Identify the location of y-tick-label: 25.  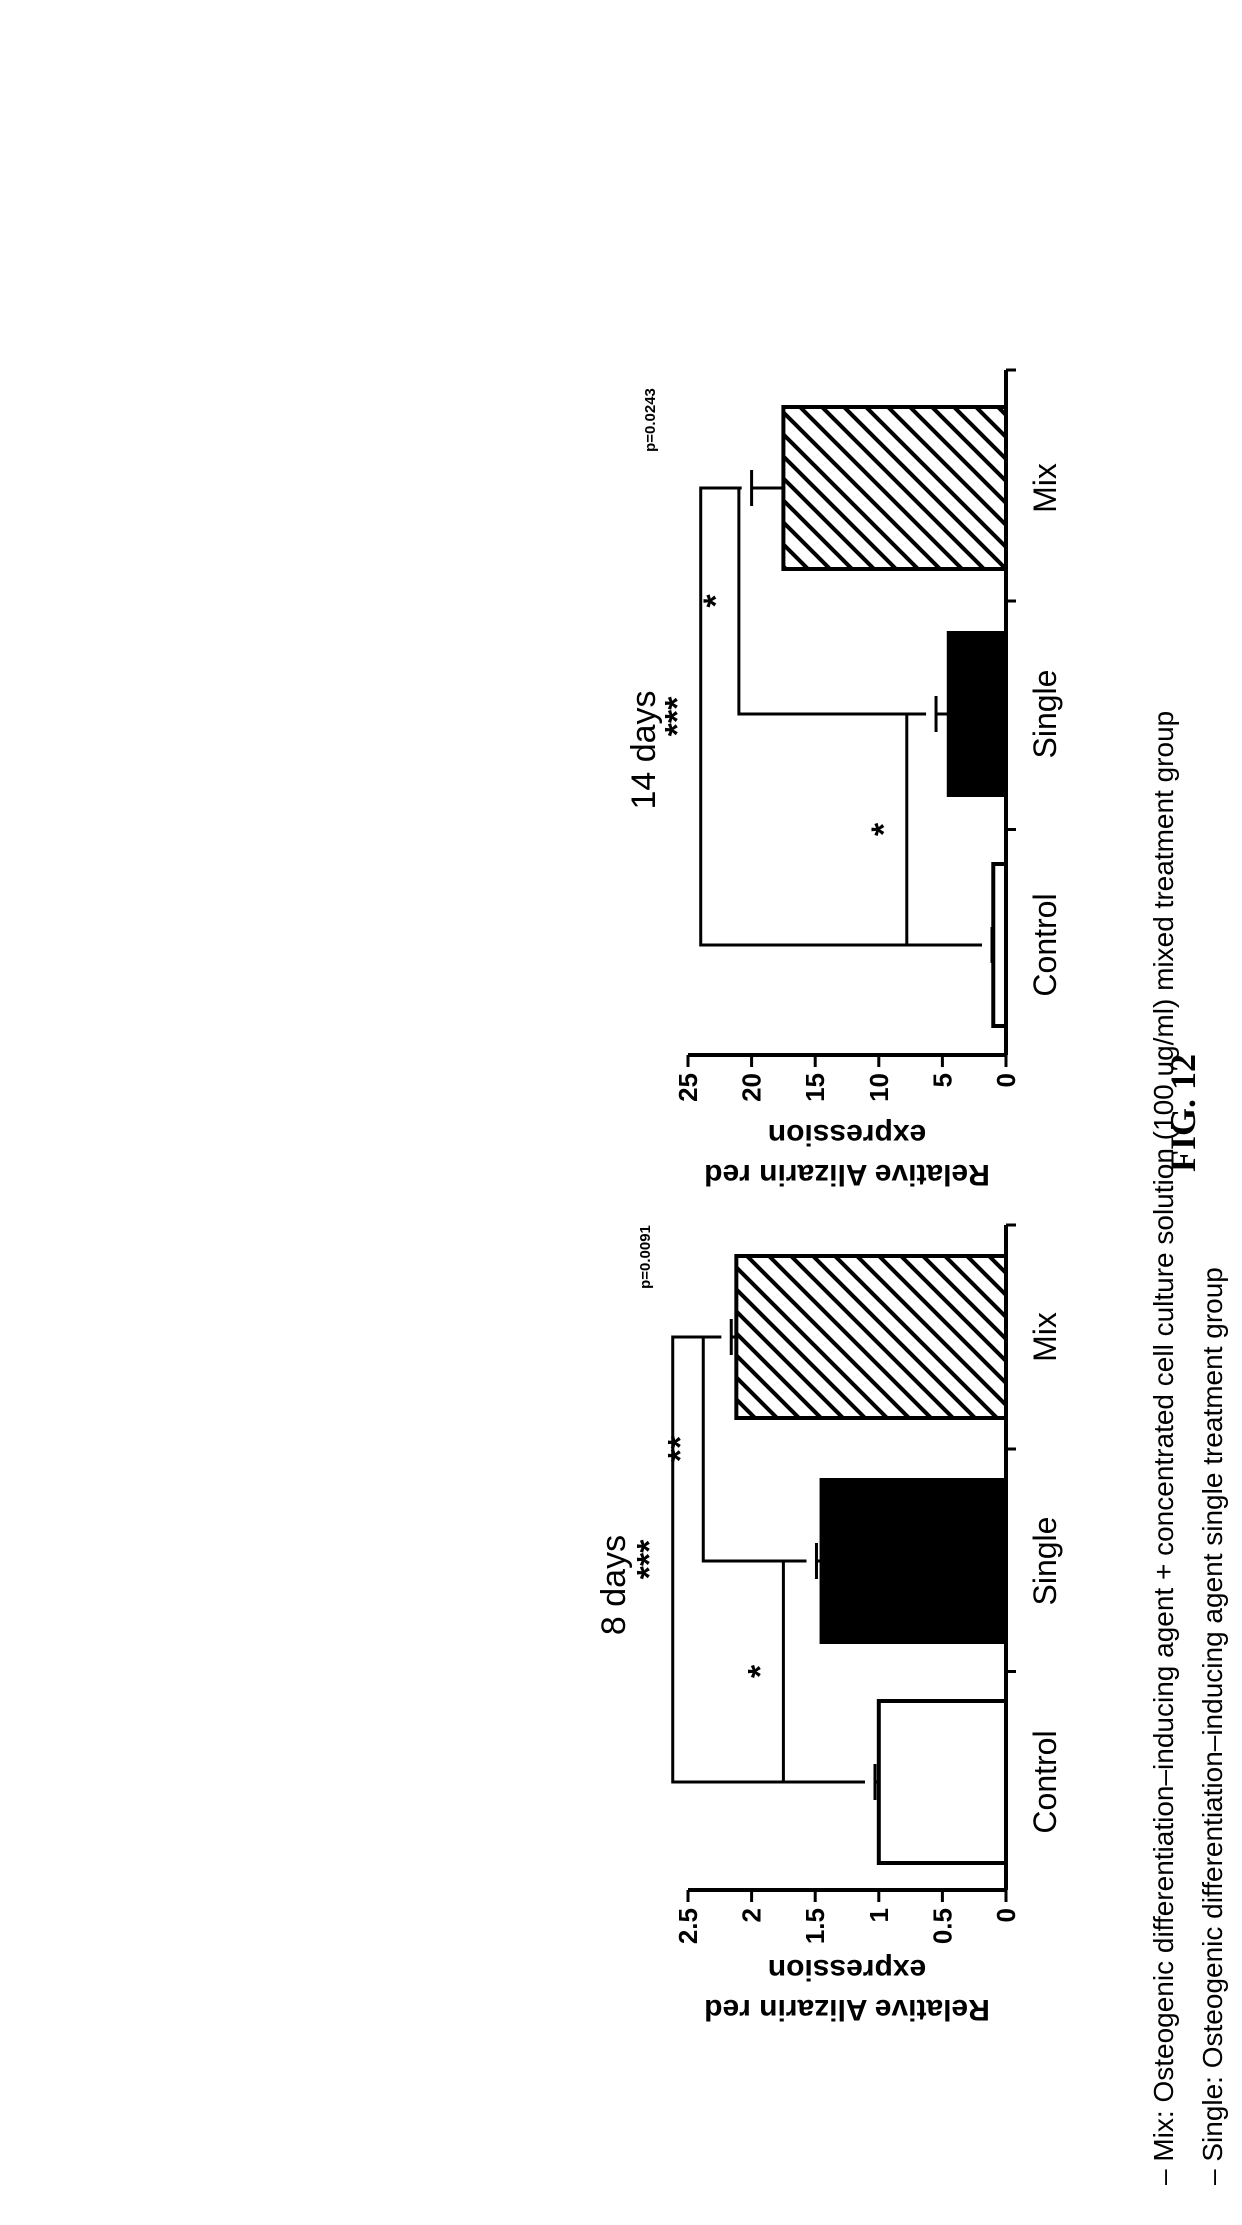
(688, 1087).